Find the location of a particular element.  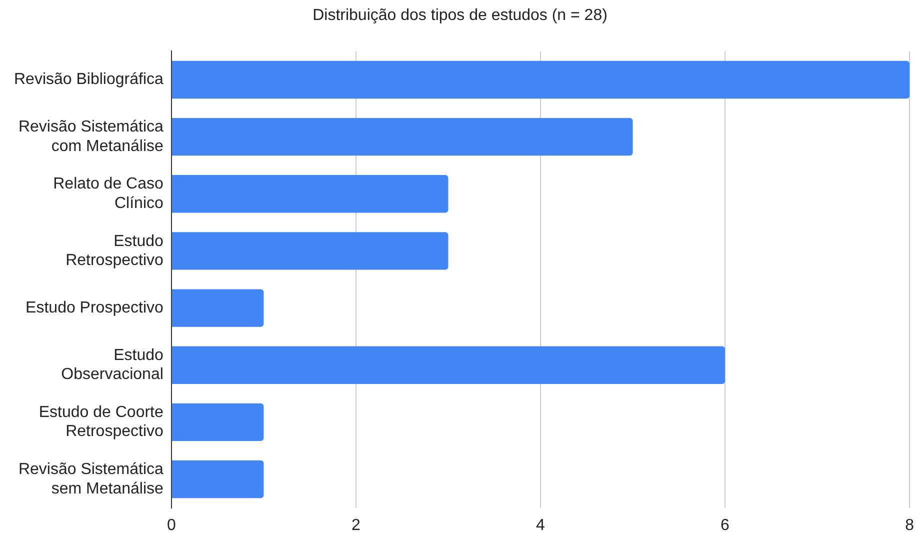

y-tick-label: Relato de Caso Clínico is located at coordinates (108, 194).